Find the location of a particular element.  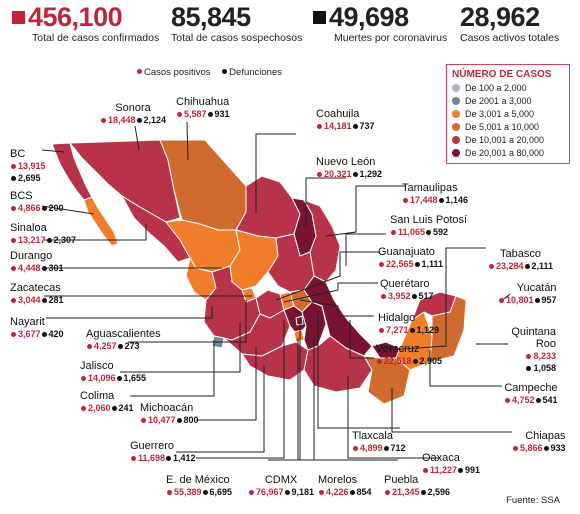

stat-suspected-value: 85,845 is located at coordinates (211, 17).